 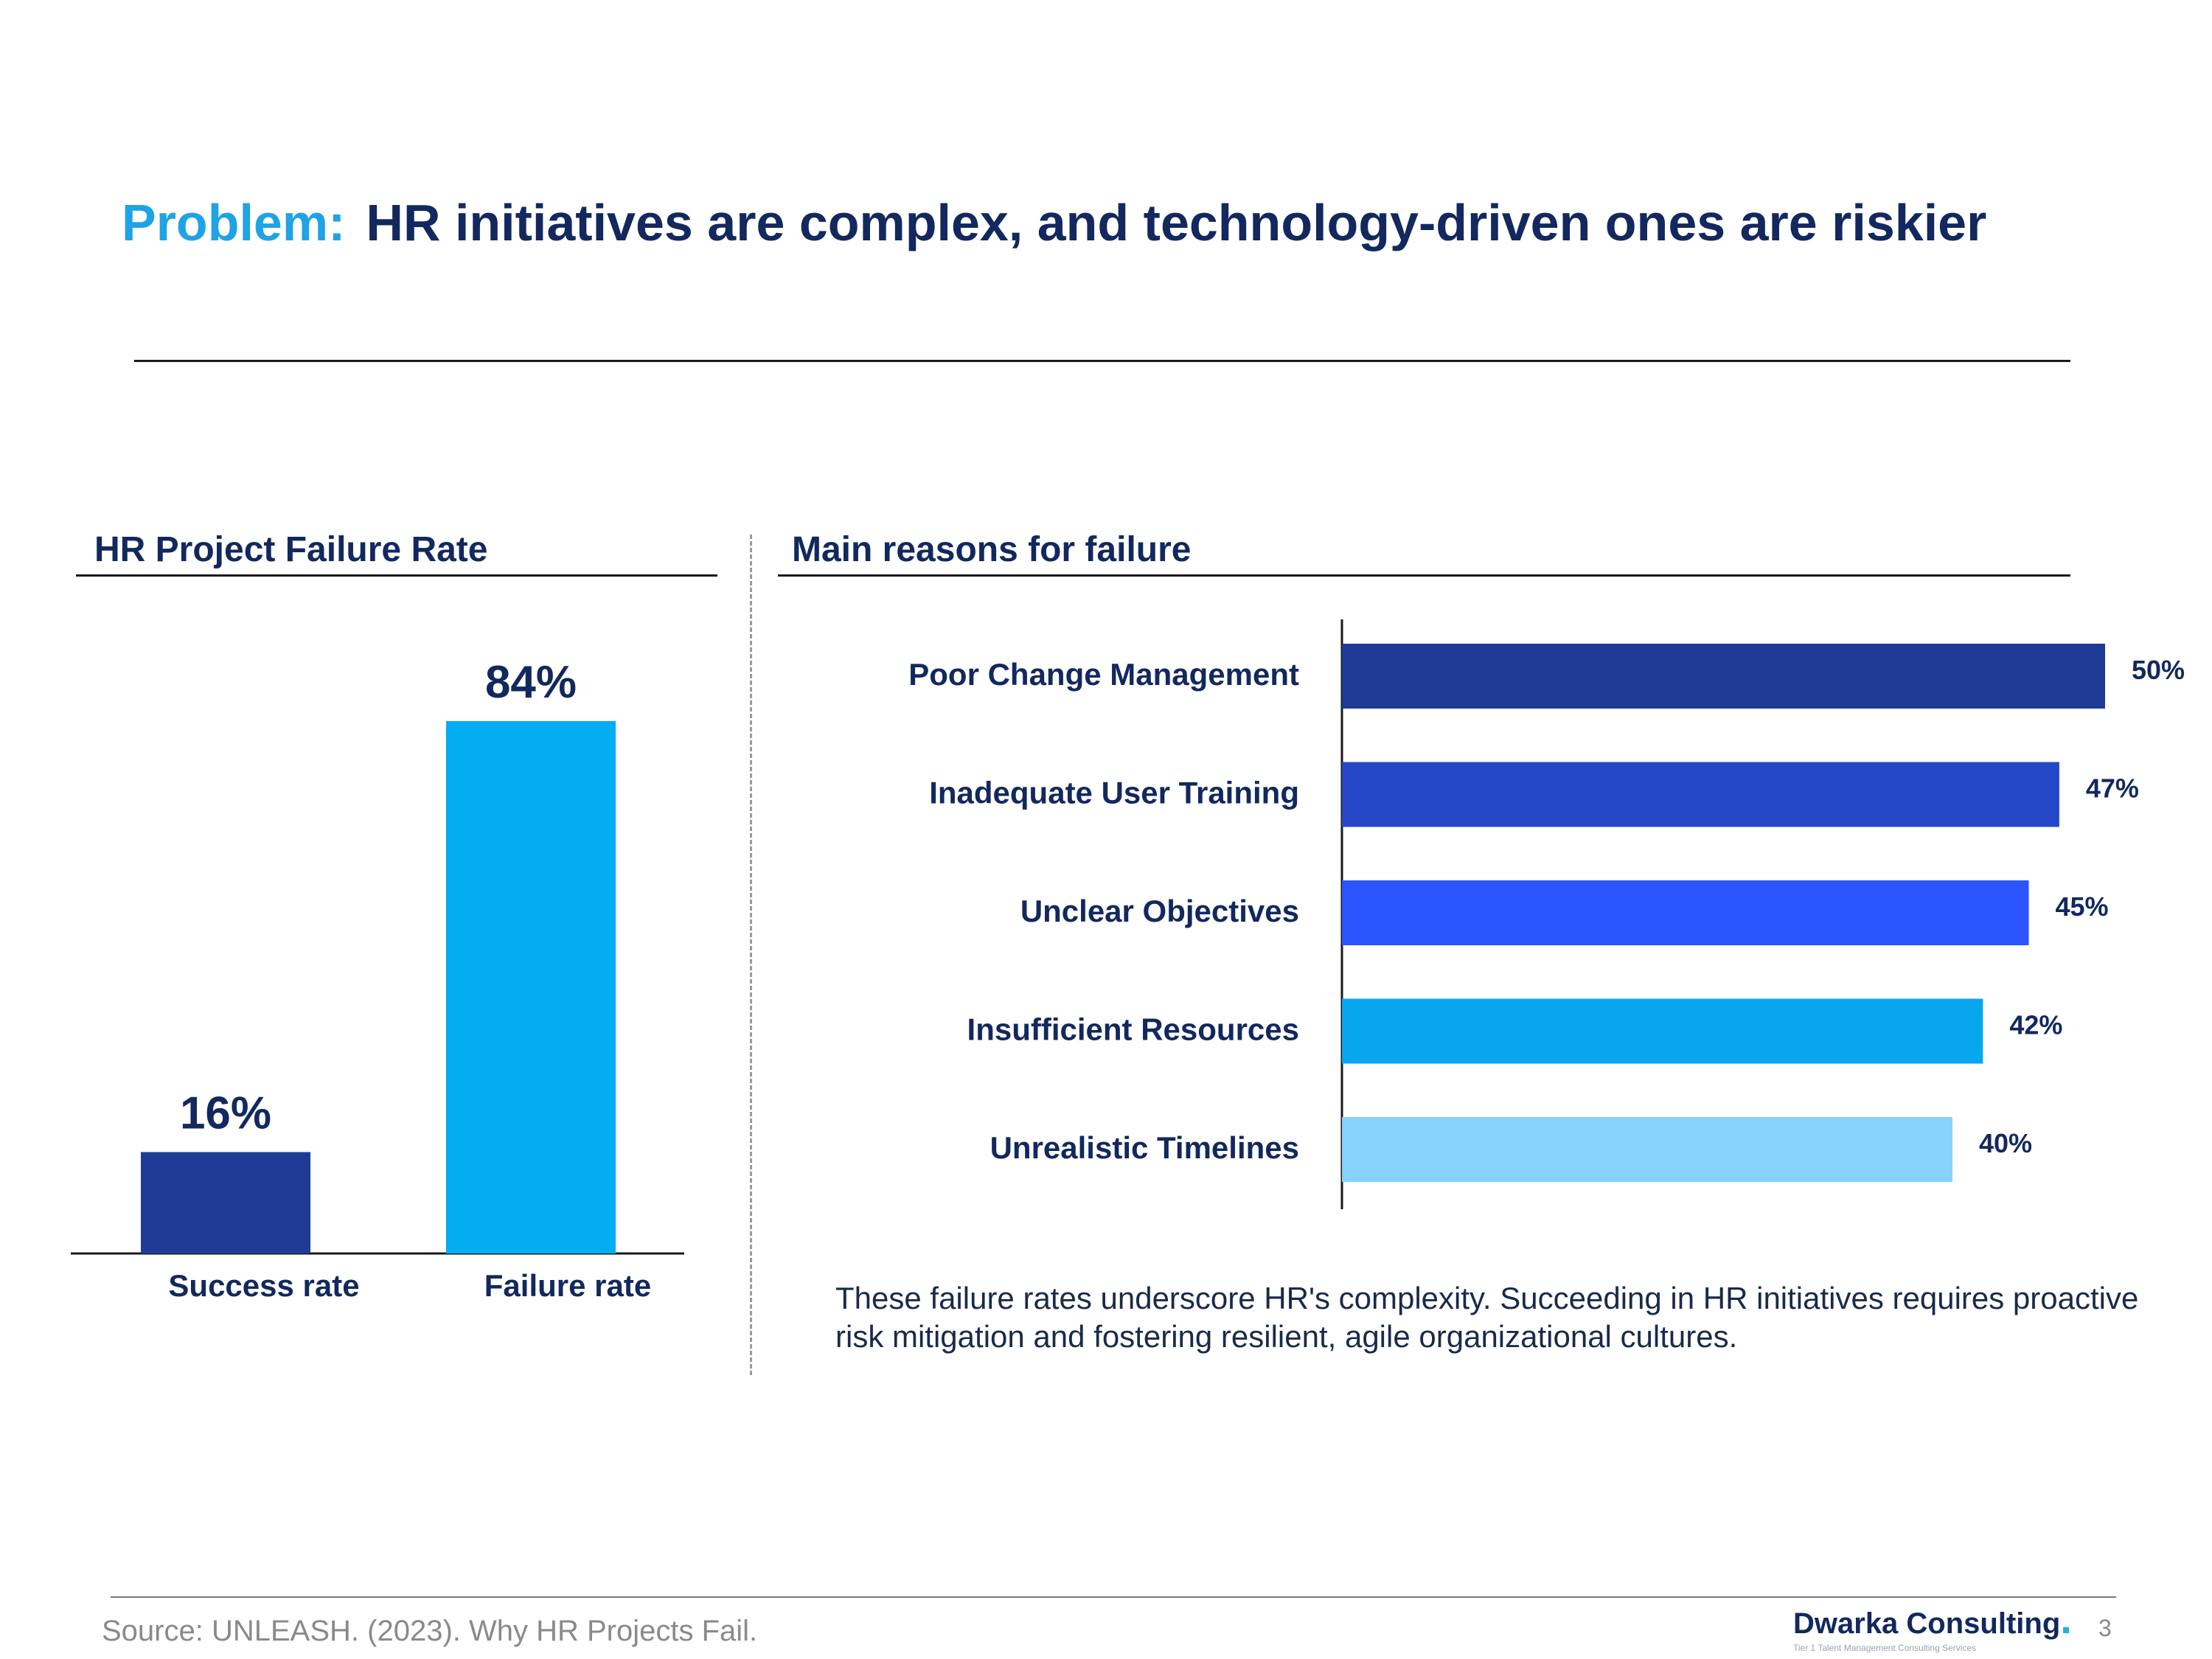 What do you see at coordinates (567, 1285) in the screenshot?
I see `column-category-label: Failure rate` at bounding box center [567, 1285].